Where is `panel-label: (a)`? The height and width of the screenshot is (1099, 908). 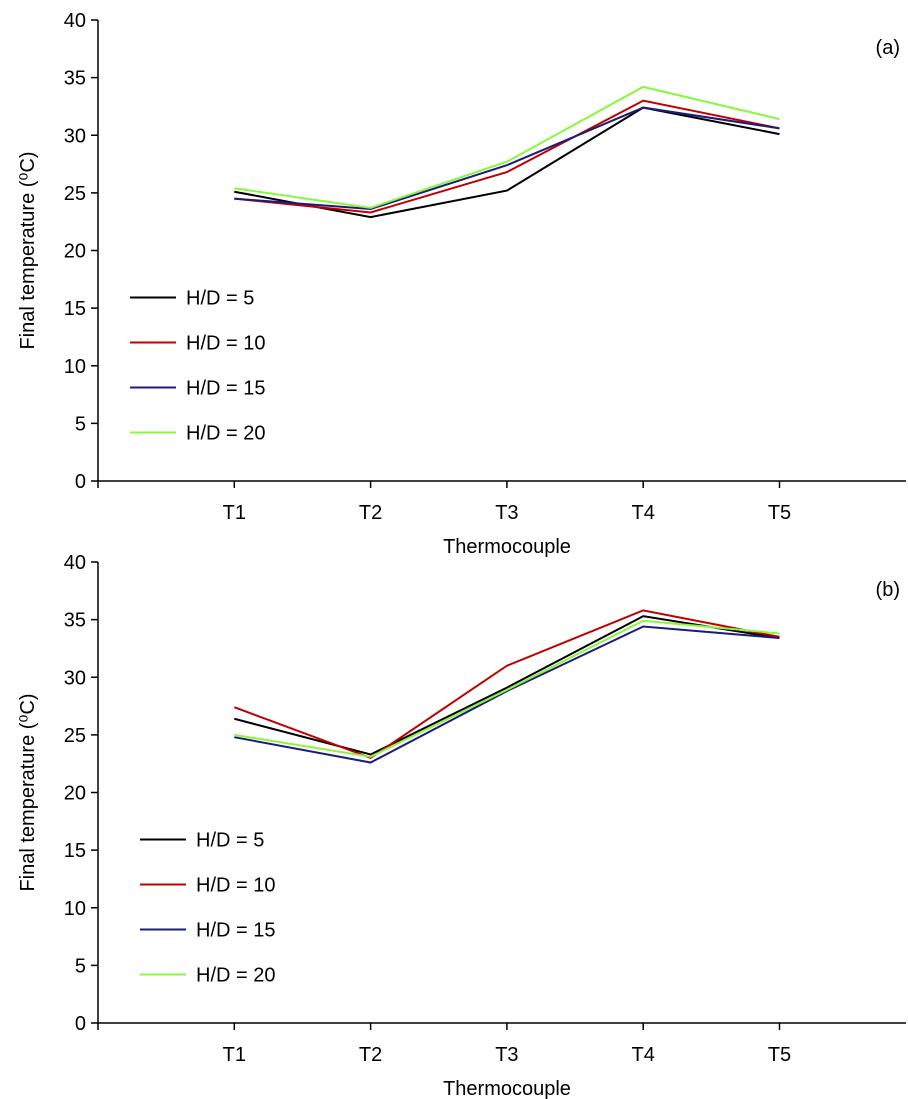 panel-label: (a) is located at coordinates (888, 48).